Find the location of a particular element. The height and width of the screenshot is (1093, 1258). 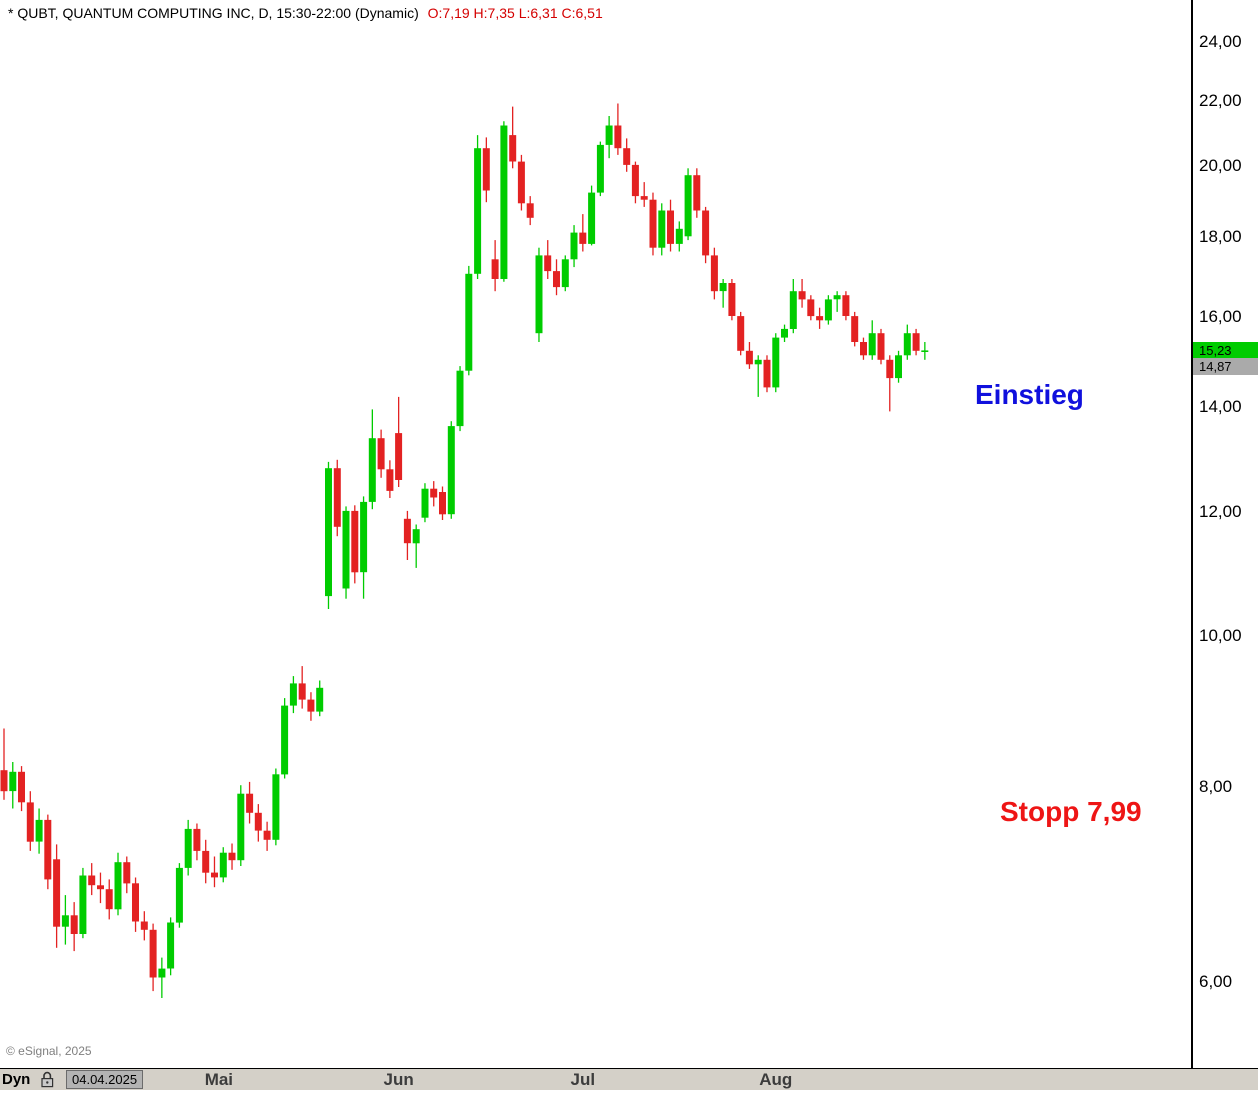

y-axis-label: 18,00 is located at coordinates (1220, 237).